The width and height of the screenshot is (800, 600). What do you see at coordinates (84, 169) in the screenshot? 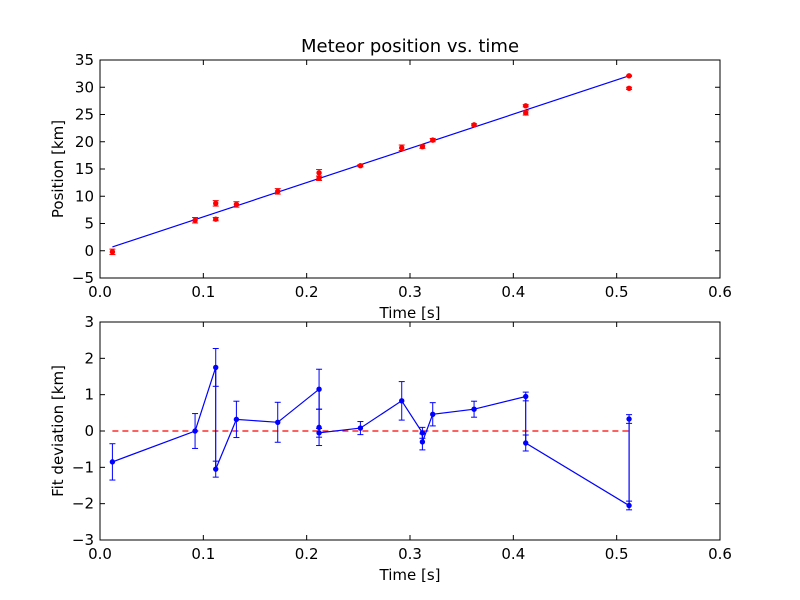
I see `y-tick-label: 15` at bounding box center [84, 169].